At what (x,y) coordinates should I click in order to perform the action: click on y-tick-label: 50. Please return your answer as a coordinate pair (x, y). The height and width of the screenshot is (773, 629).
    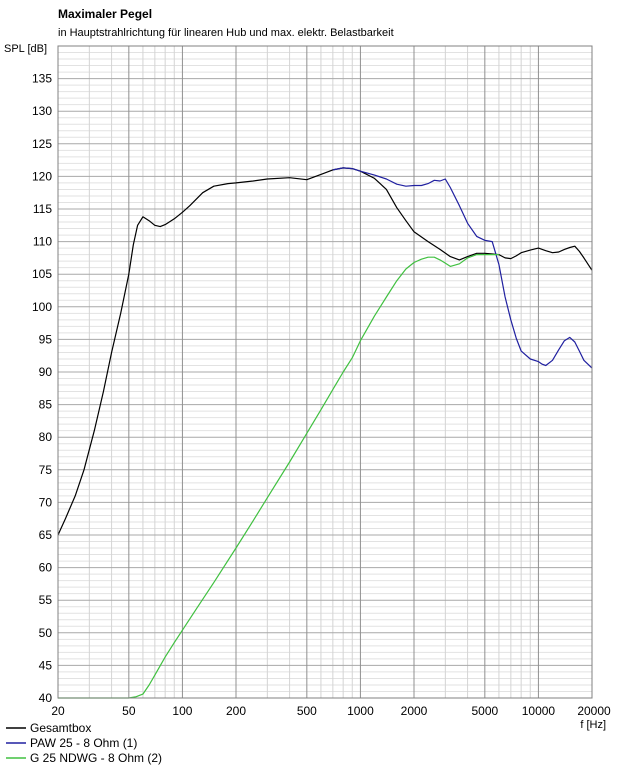
    Looking at the image, I should click on (46, 633).